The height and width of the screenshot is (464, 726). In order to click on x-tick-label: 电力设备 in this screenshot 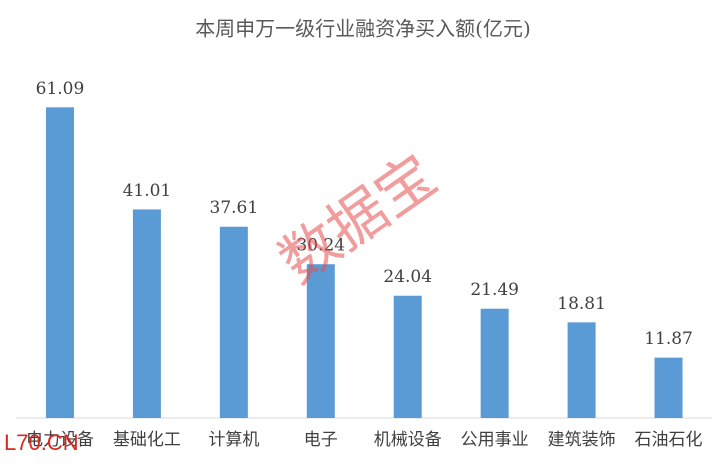, I will do `click(60, 440)`.